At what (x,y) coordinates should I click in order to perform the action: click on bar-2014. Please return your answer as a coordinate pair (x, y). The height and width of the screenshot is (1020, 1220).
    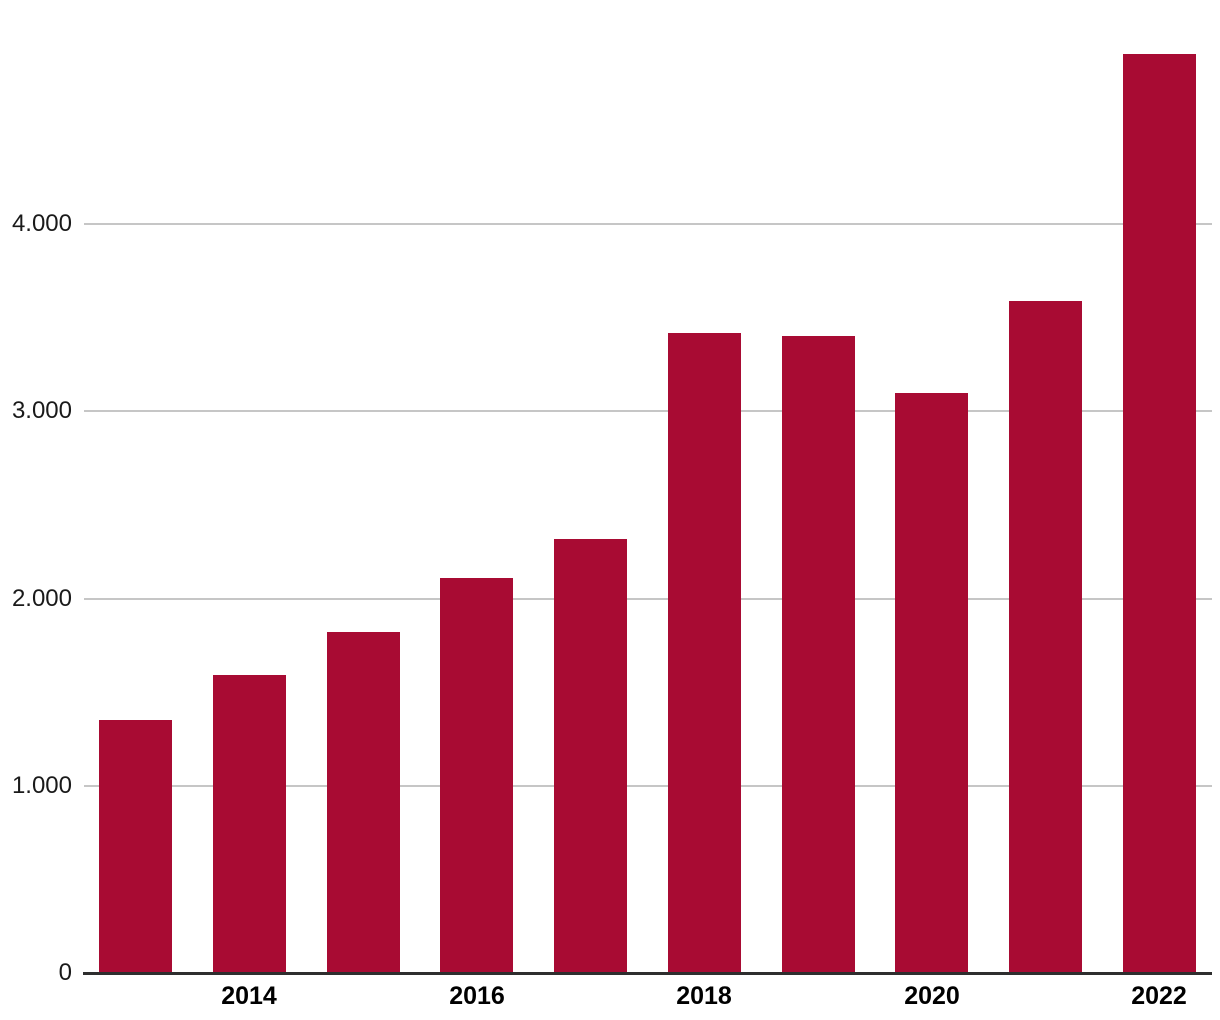
    Looking at the image, I should click on (249, 824).